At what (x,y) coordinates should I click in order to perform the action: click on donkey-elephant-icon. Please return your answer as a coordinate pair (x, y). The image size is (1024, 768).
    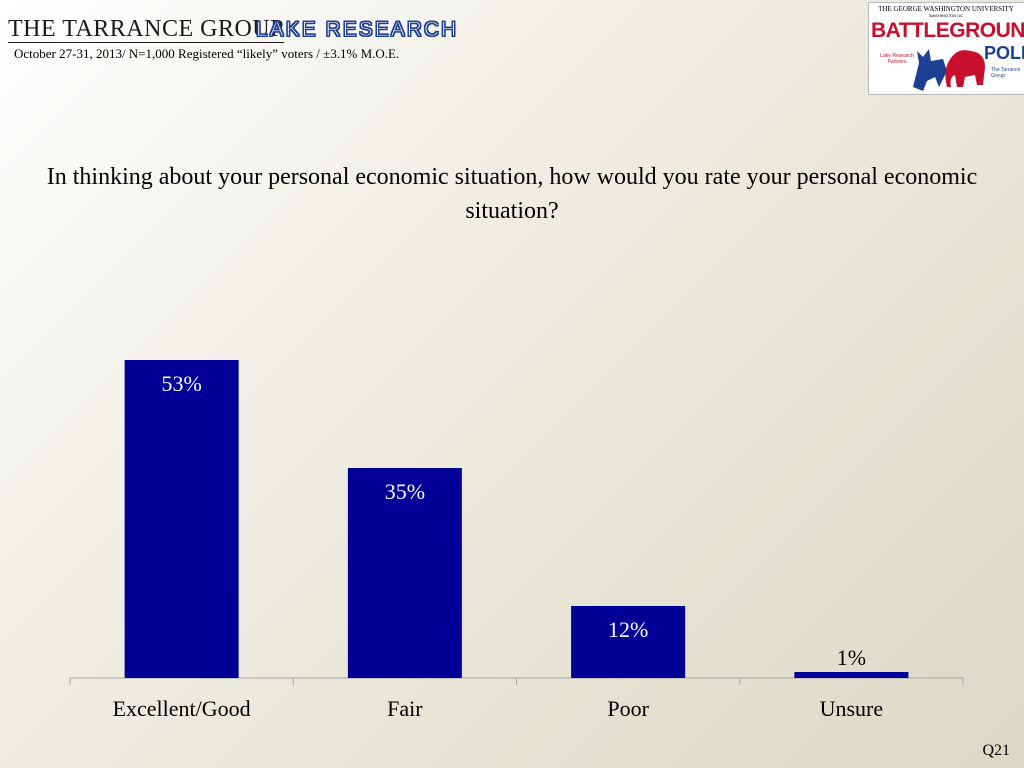
    Looking at the image, I should click on (949, 70).